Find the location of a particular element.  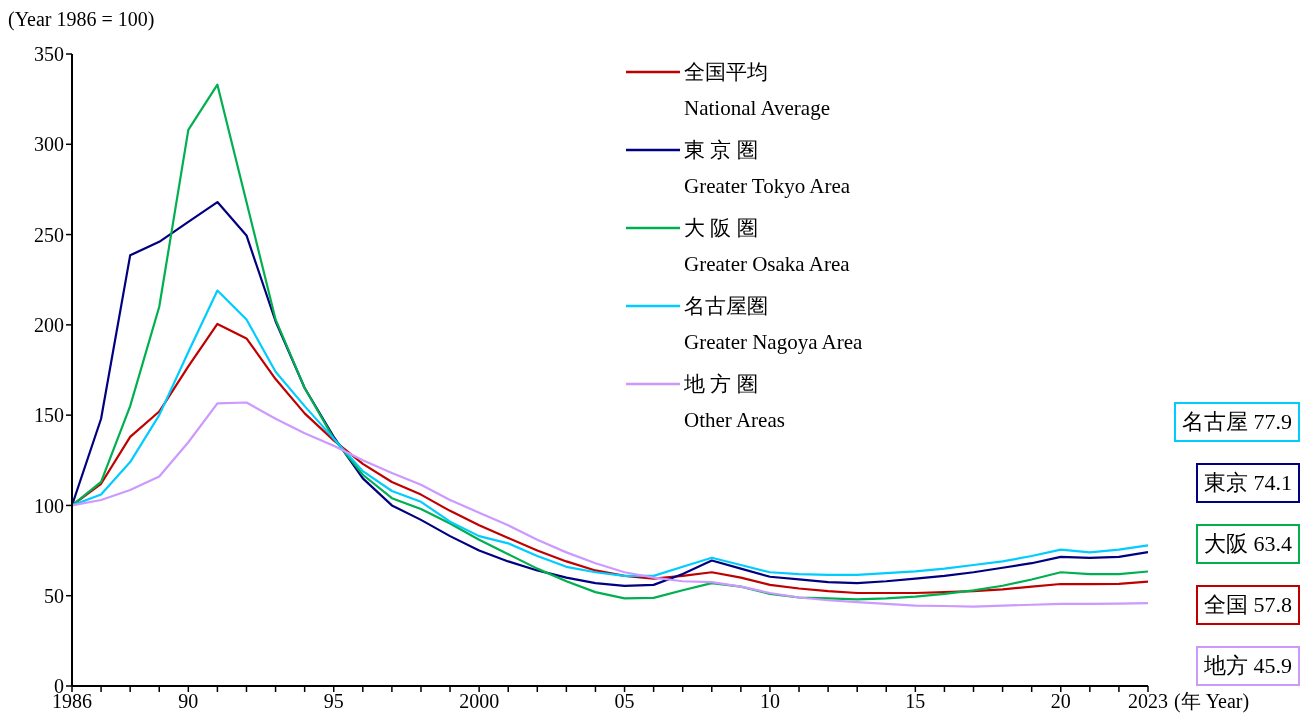

text: 大阪 63.4 is located at coordinates (1248, 544).